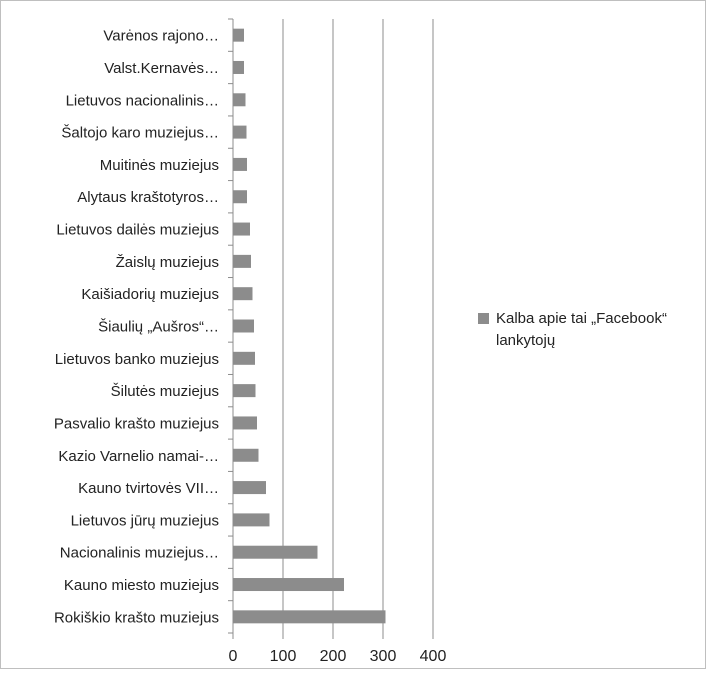 This screenshot has height=673, width=706. What do you see at coordinates (483, 318) in the screenshot?
I see `legend-swatch` at bounding box center [483, 318].